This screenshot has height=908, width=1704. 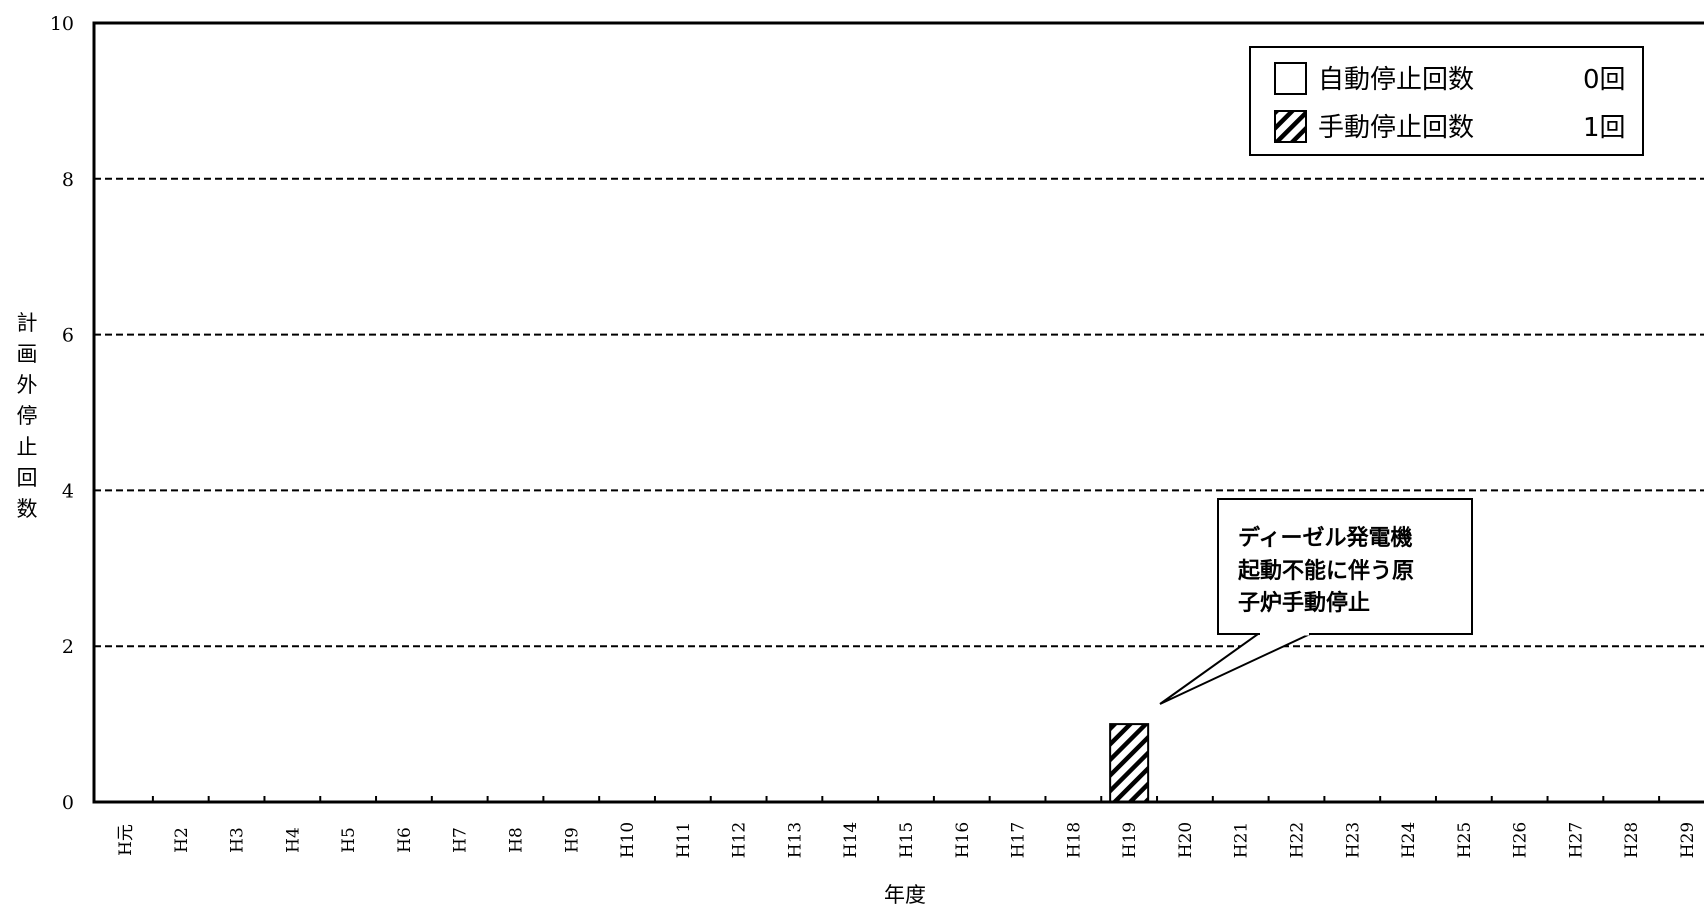 I want to click on x-tick-label: H29, so click(x=1688, y=840).